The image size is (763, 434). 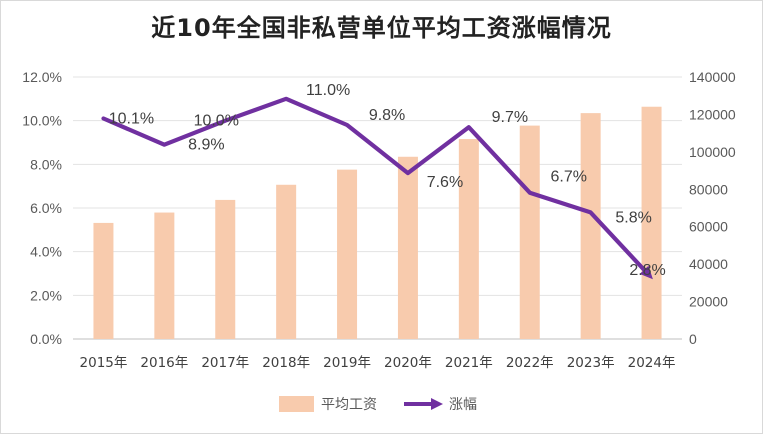 What do you see at coordinates (46, 164) in the screenshot?
I see `y-left-tick-label: 8.0%` at bounding box center [46, 164].